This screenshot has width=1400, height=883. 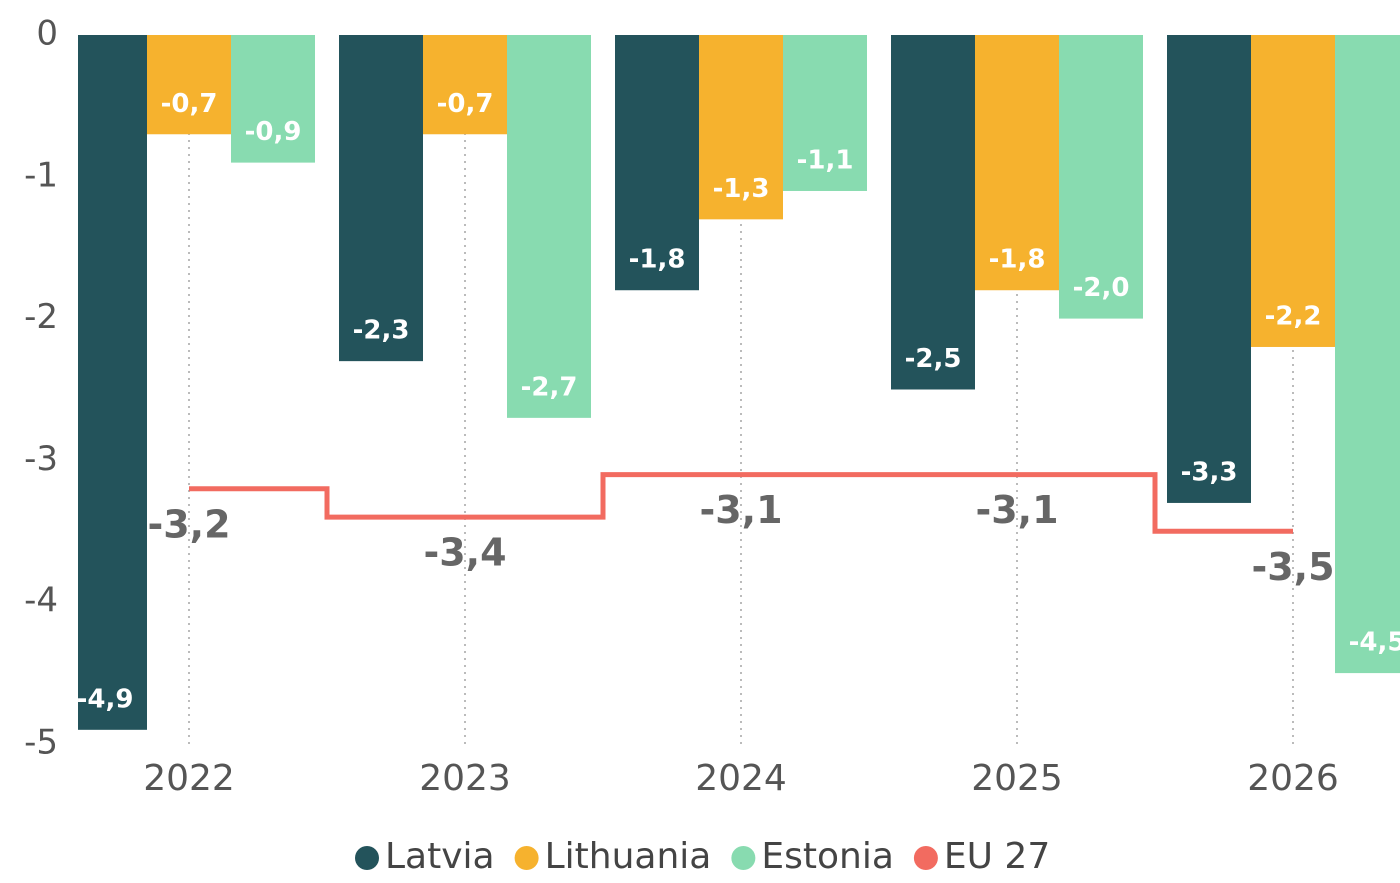 I want to click on data-label: -4,5, so click(x=1374, y=643).